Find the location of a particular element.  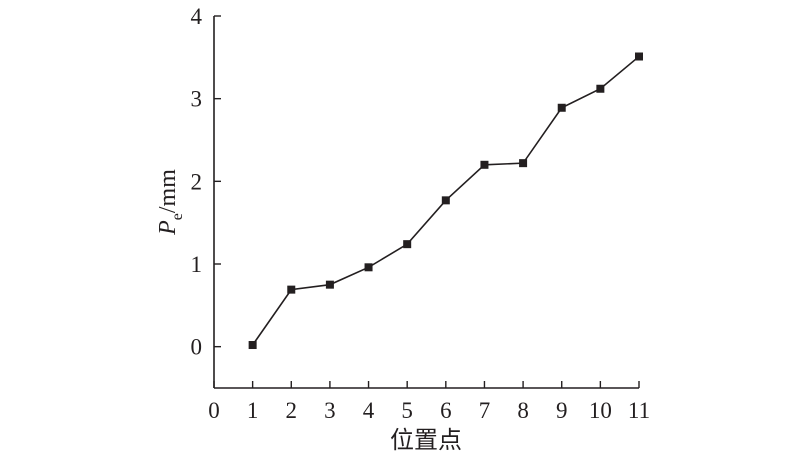

x-tick-label: 4 is located at coordinates (369, 410).